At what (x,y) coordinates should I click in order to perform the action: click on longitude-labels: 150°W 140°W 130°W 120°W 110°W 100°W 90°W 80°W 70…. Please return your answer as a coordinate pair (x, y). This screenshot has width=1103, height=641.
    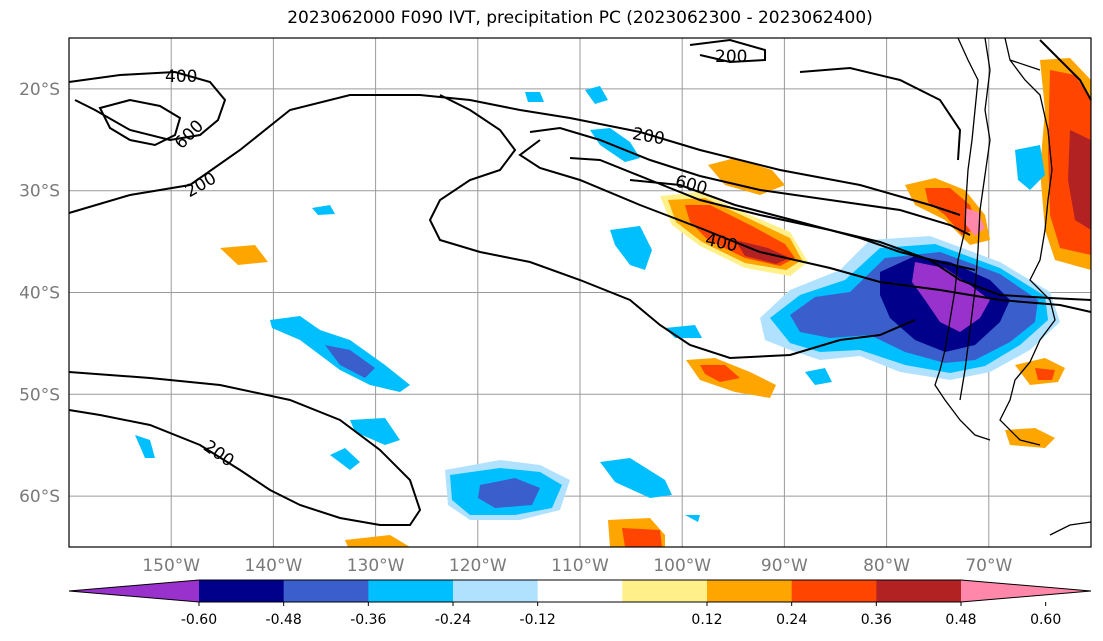
    Looking at the image, I should click on (577, 566).